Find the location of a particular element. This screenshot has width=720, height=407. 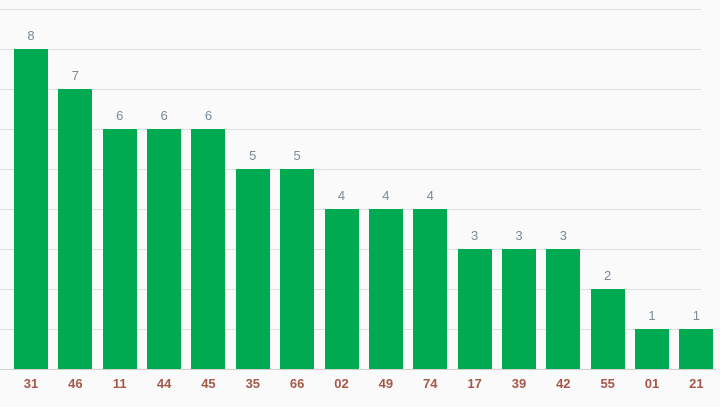

x-axis-label: 39 is located at coordinates (519, 383).